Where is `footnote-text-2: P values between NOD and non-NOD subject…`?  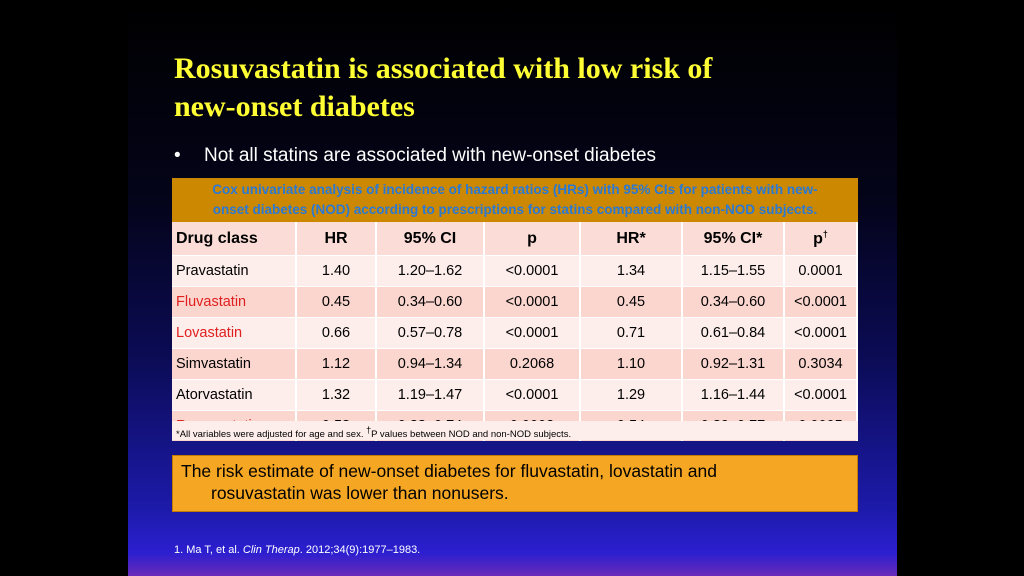
footnote-text-2: P values between NOD and non-NOD subject… is located at coordinates (471, 435).